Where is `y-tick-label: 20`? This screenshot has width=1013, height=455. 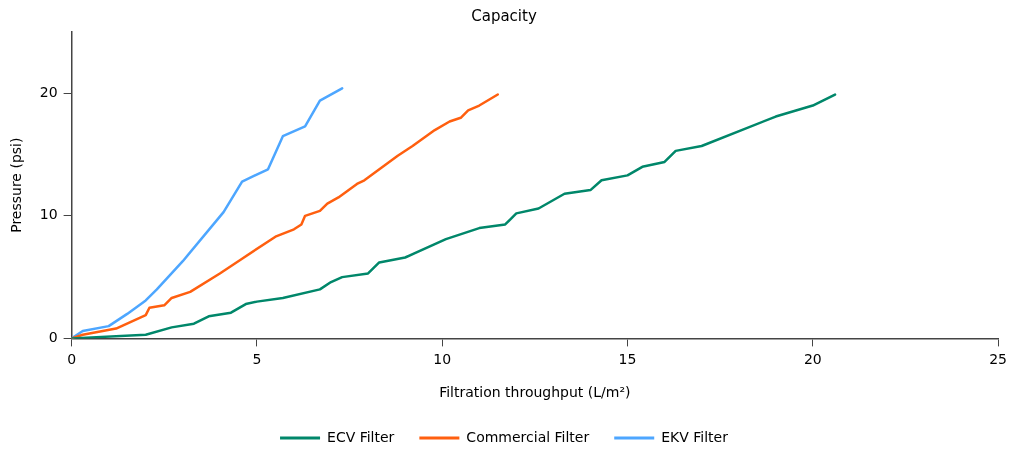 y-tick-label: 20 is located at coordinates (48, 91).